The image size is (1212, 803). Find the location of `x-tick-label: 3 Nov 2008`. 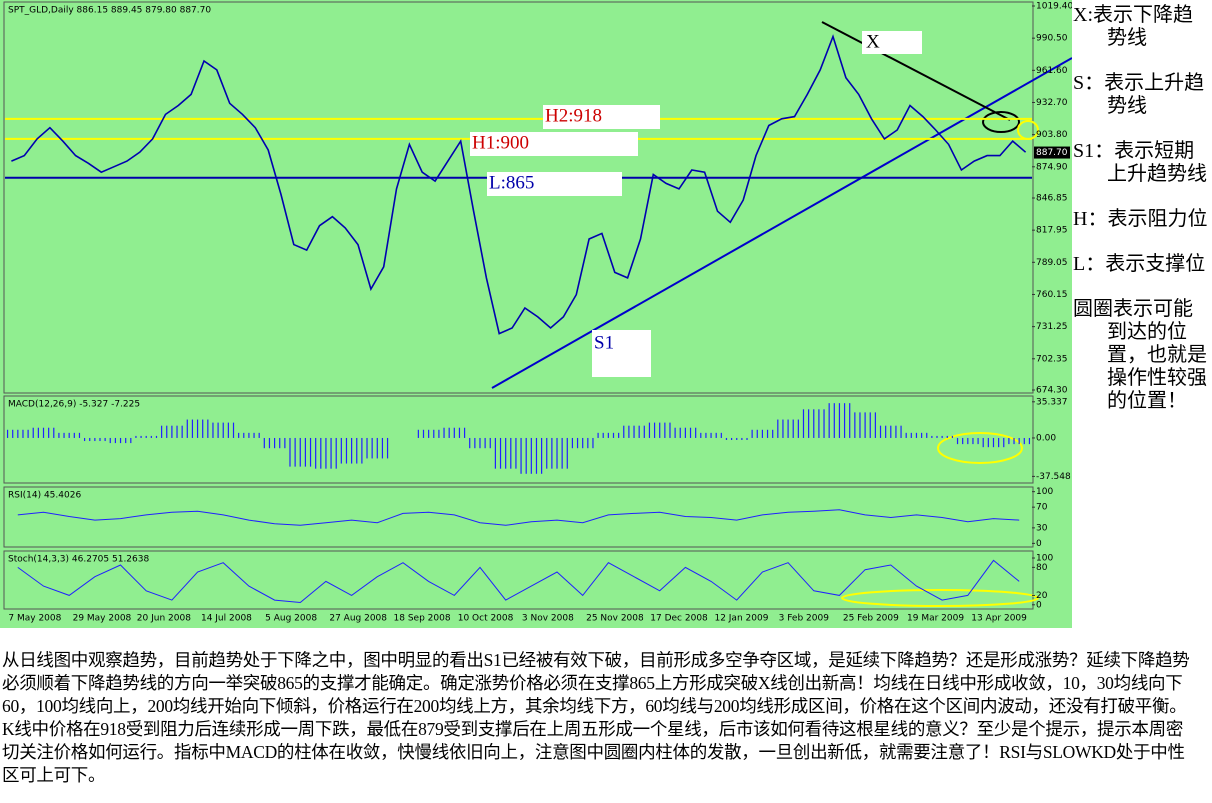

x-tick-label: 3 Nov 2008 is located at coordinates (548, 619).